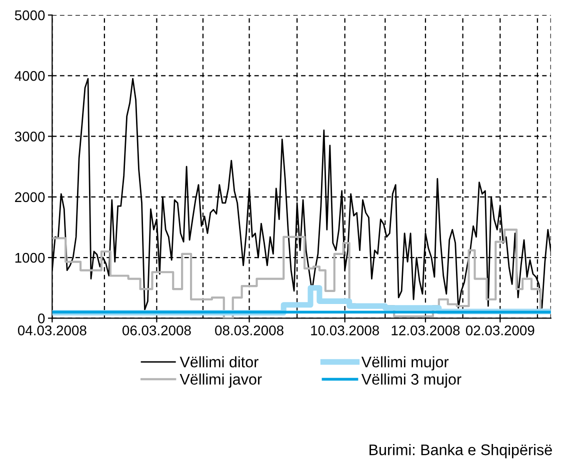  Describe the element at coordinates (249, 331) in the screenshot. I see `x-tick-label: 08.03.2008` at that location.